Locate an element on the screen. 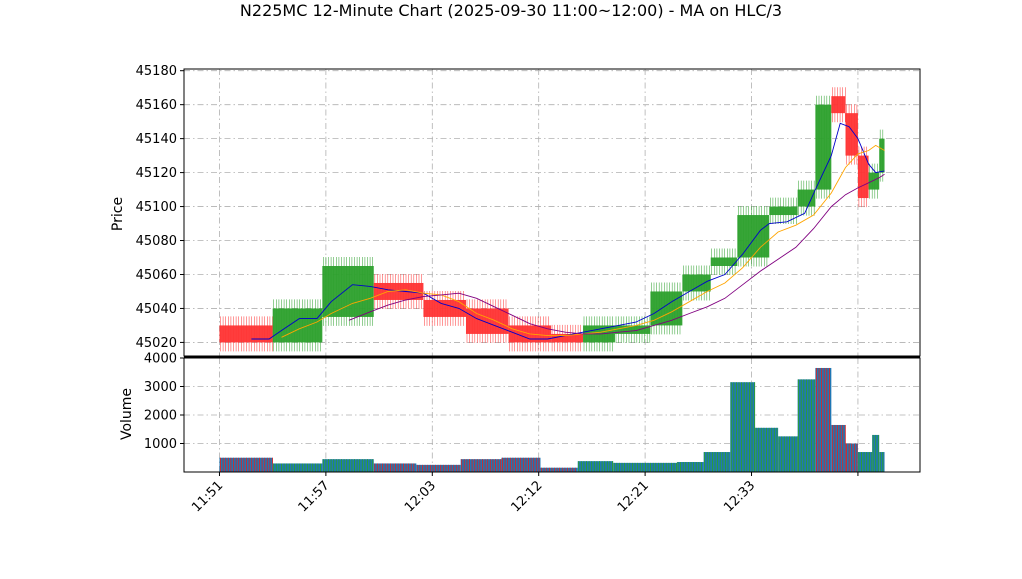 This screenshot has width=1022, height=579. x-tick-label: 12:21 is located at coordinates (633, 496).